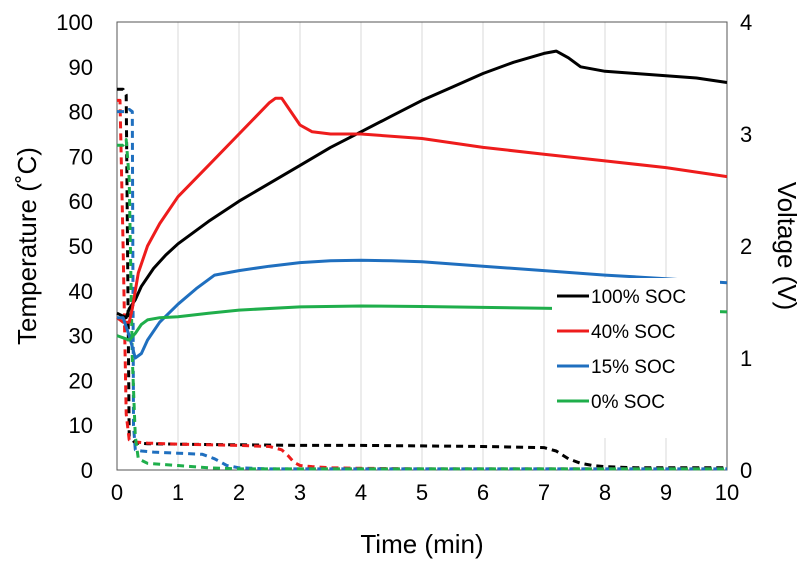  What do you see at coordinates (666, 492) in the screenshot?
I see `x-tick-label: 9` at bounding box center [666, 492].